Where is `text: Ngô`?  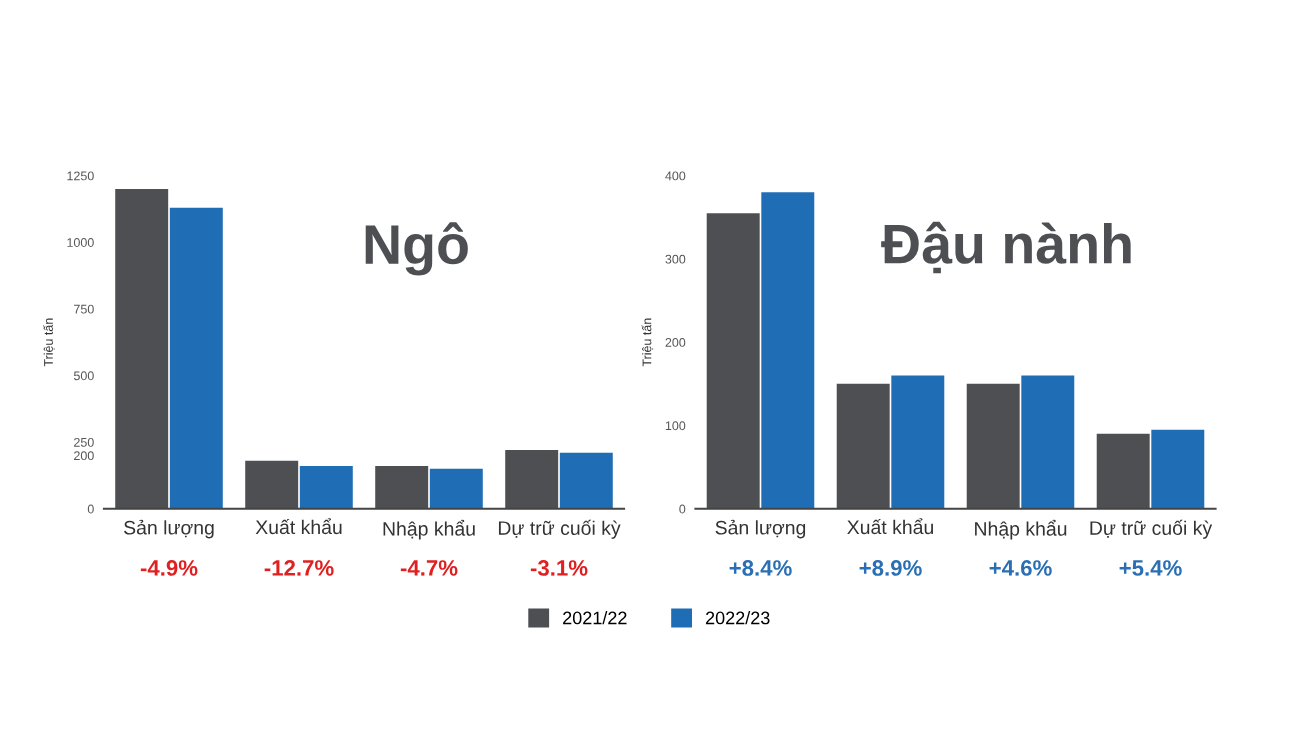
text: Ngô is located at coordinates (416, 249).